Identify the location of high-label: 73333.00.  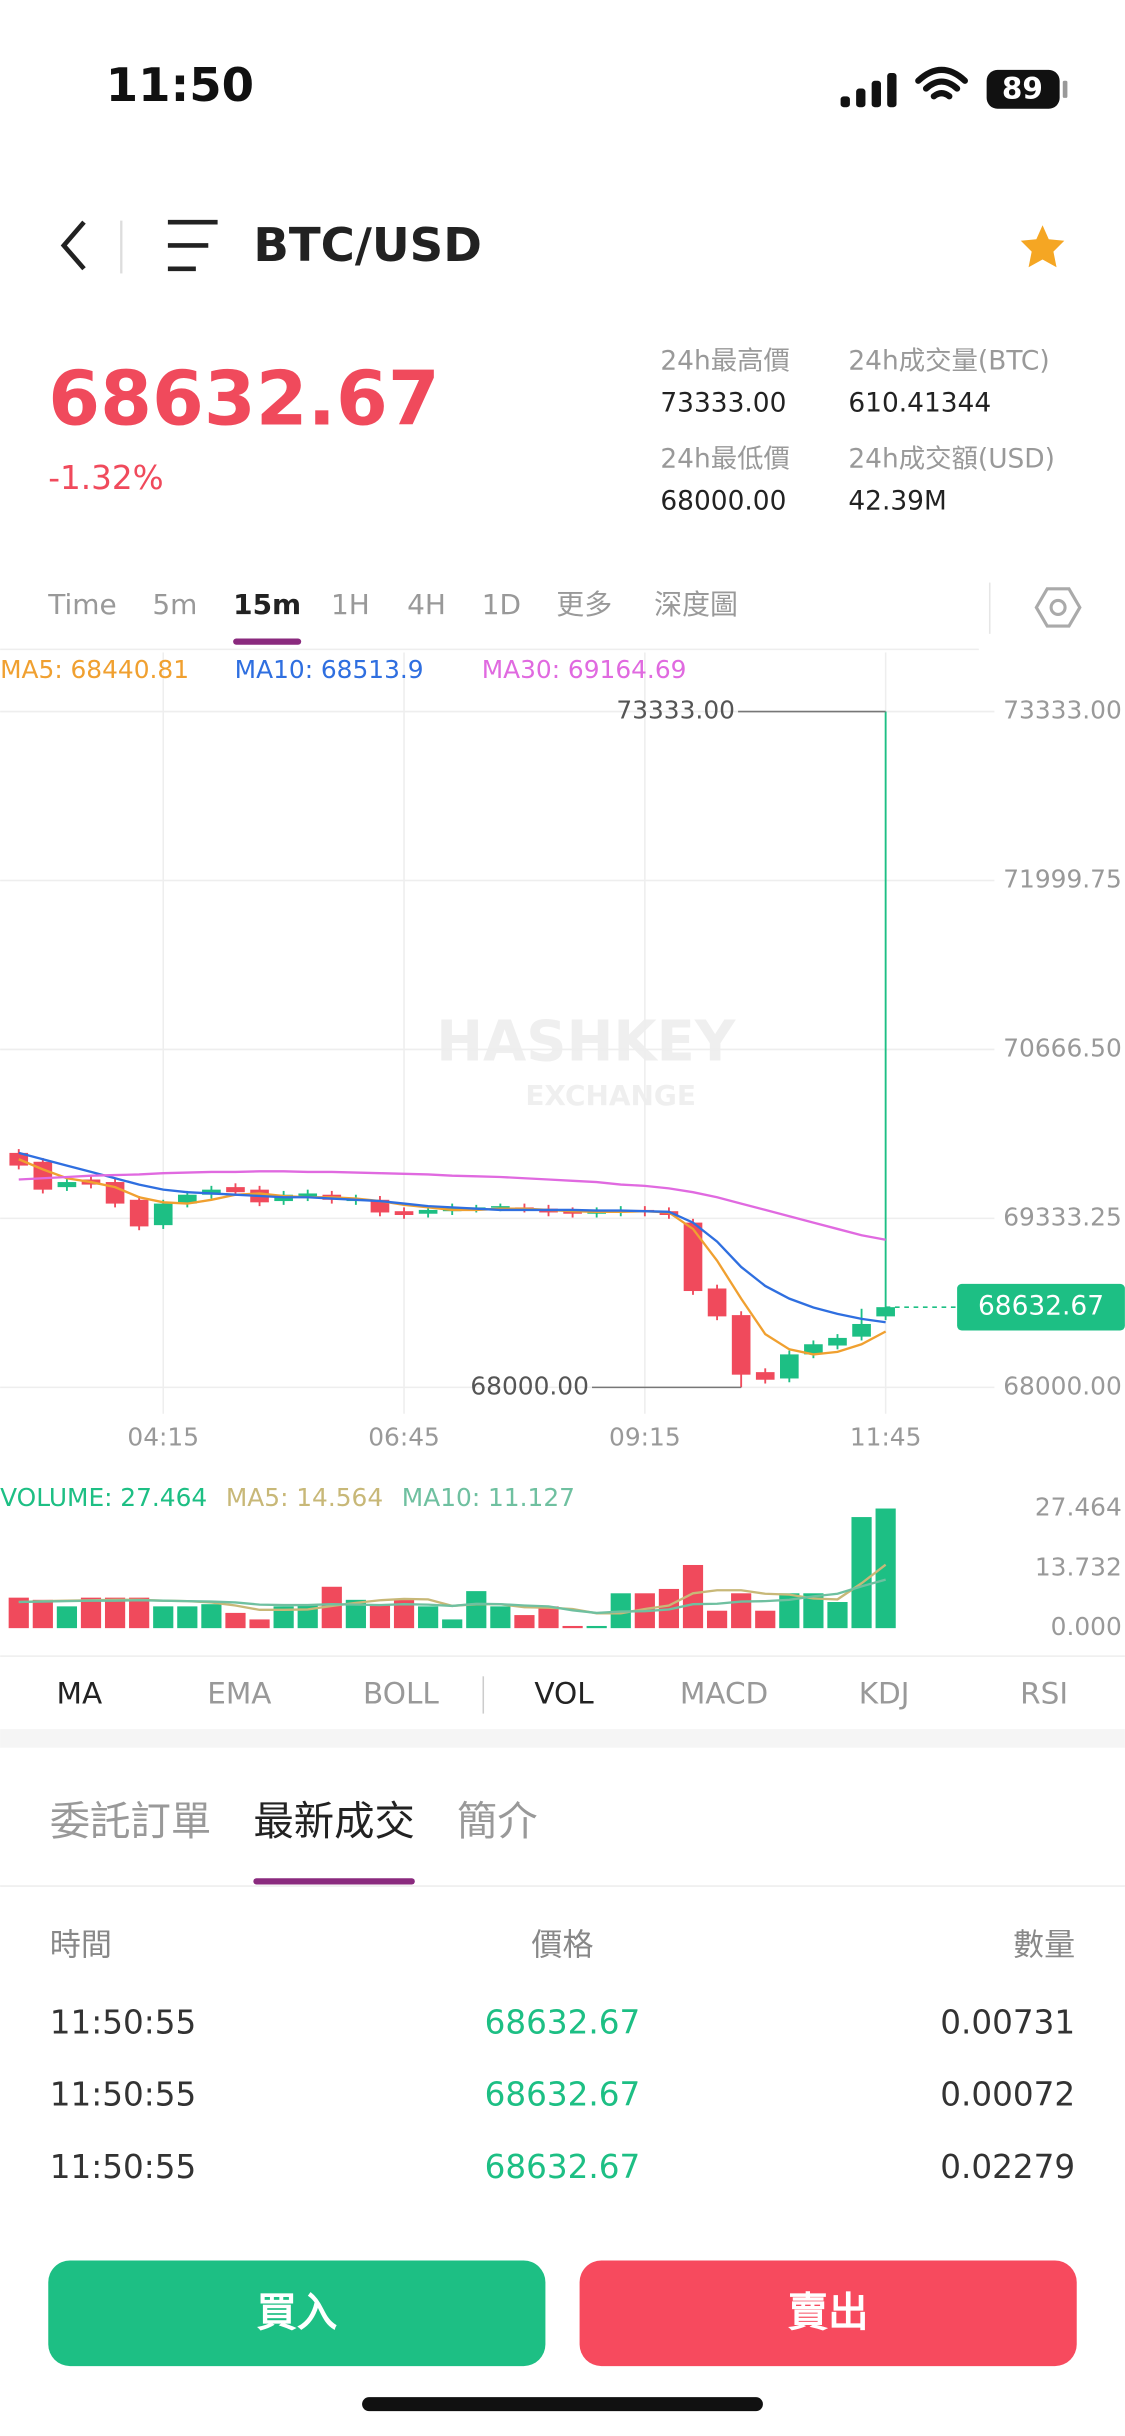
(675, 710).